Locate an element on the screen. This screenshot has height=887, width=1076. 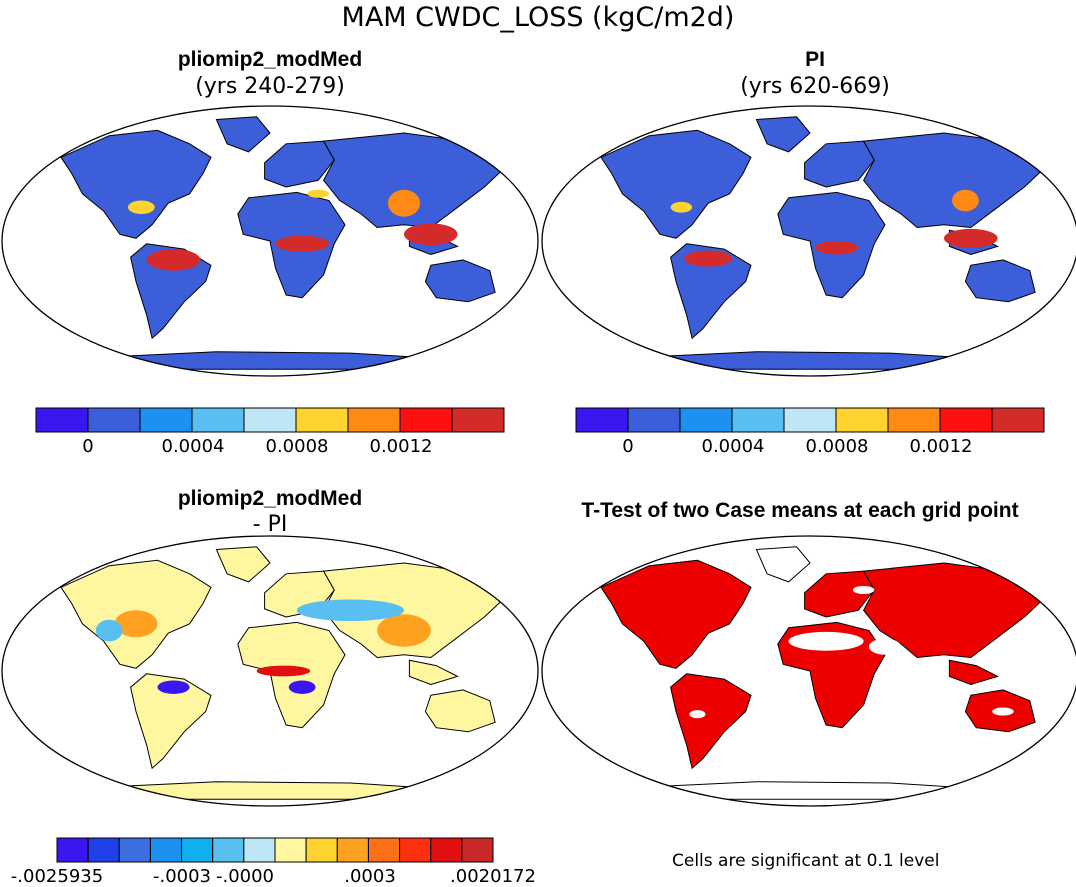
colorbar-modmed-tick-label: 0 is located at coordinates (88, 446).